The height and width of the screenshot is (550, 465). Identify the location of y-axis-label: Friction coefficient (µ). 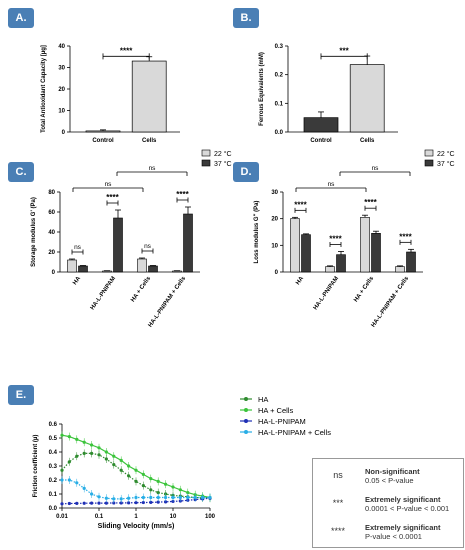
(36, 466).